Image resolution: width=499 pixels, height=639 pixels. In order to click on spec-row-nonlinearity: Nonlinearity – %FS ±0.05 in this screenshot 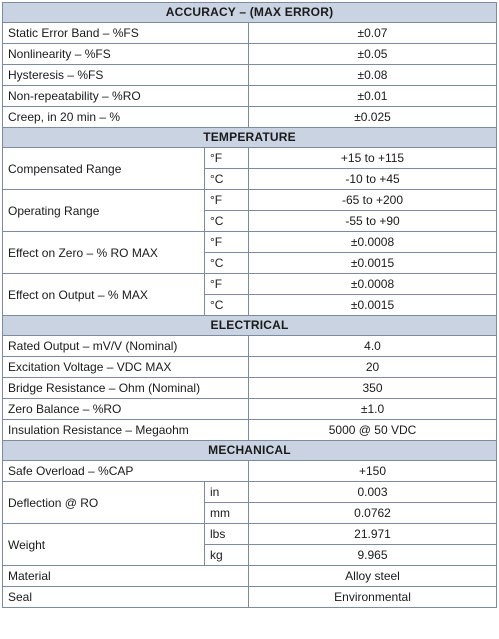, I will do `click(250, 54)`.